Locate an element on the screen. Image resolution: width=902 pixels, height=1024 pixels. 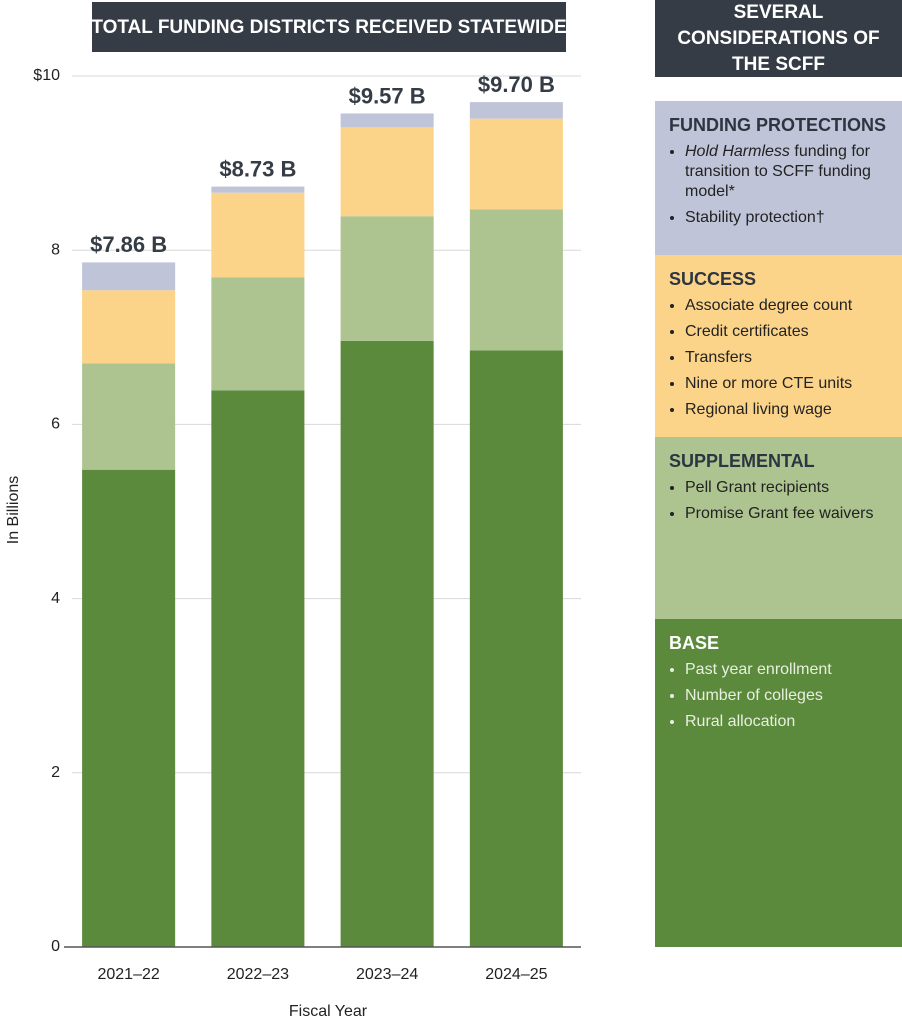
x-tick-label: 2021–22 is located at coordinates (128, 974).